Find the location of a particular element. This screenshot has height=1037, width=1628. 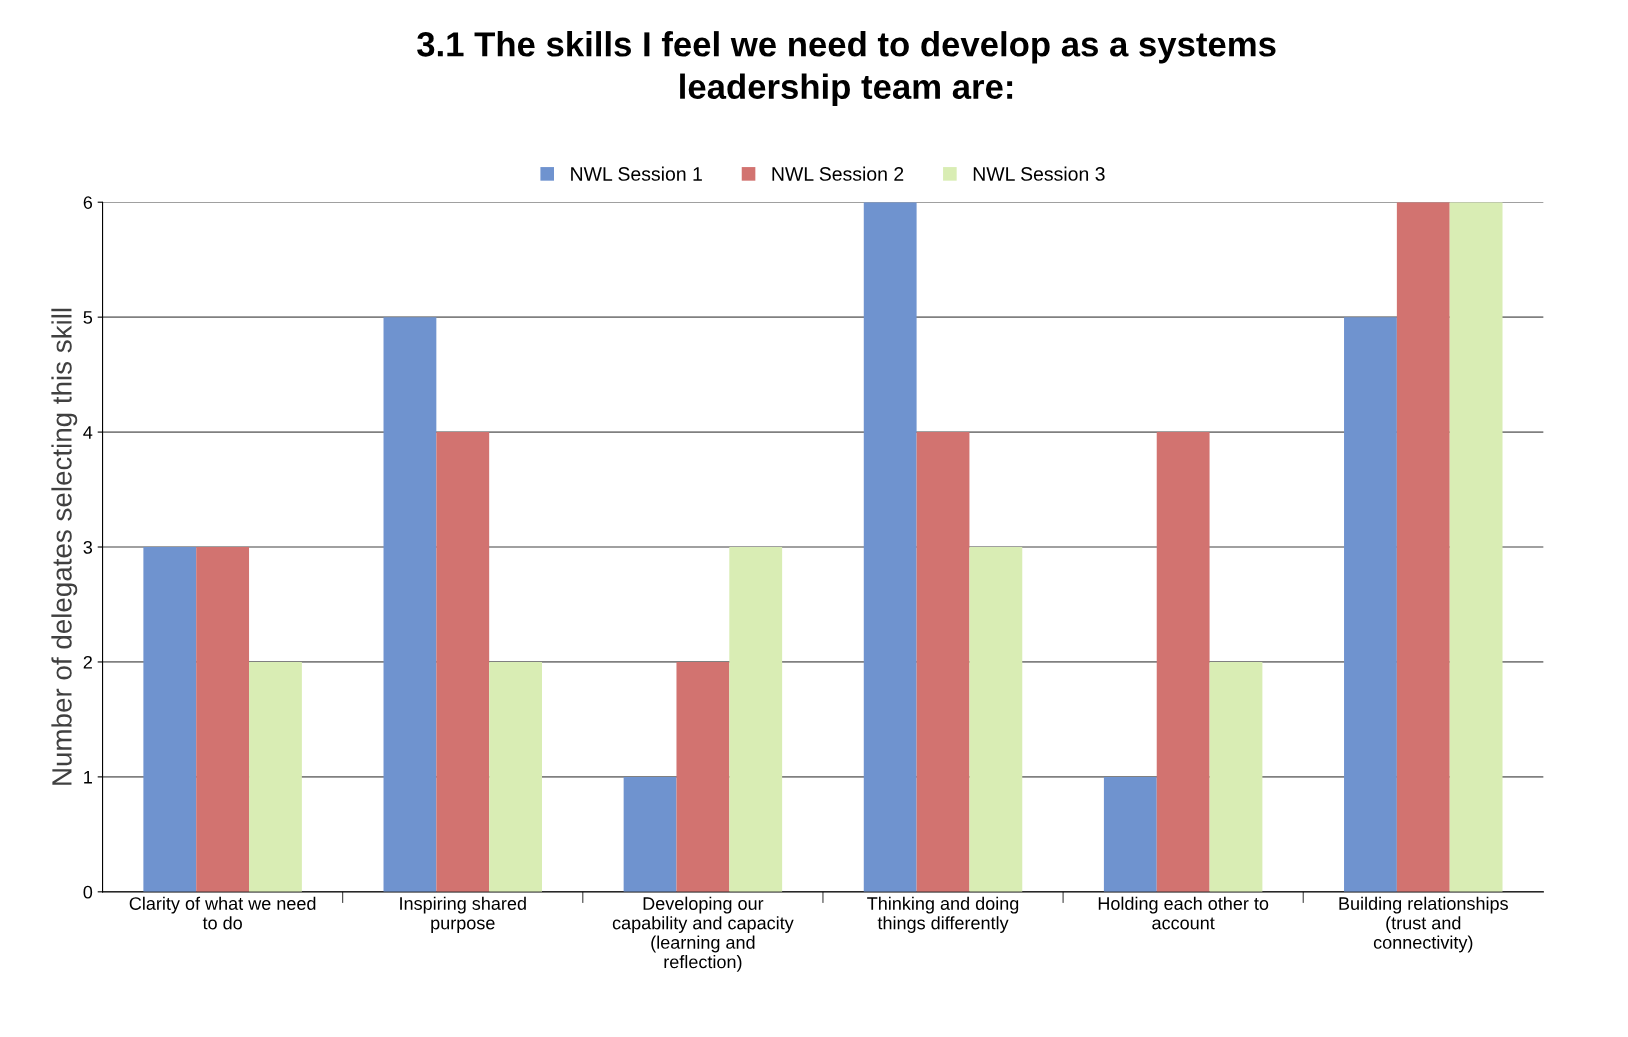

y-tick-label: 6 is located at coordinates (88, 202).